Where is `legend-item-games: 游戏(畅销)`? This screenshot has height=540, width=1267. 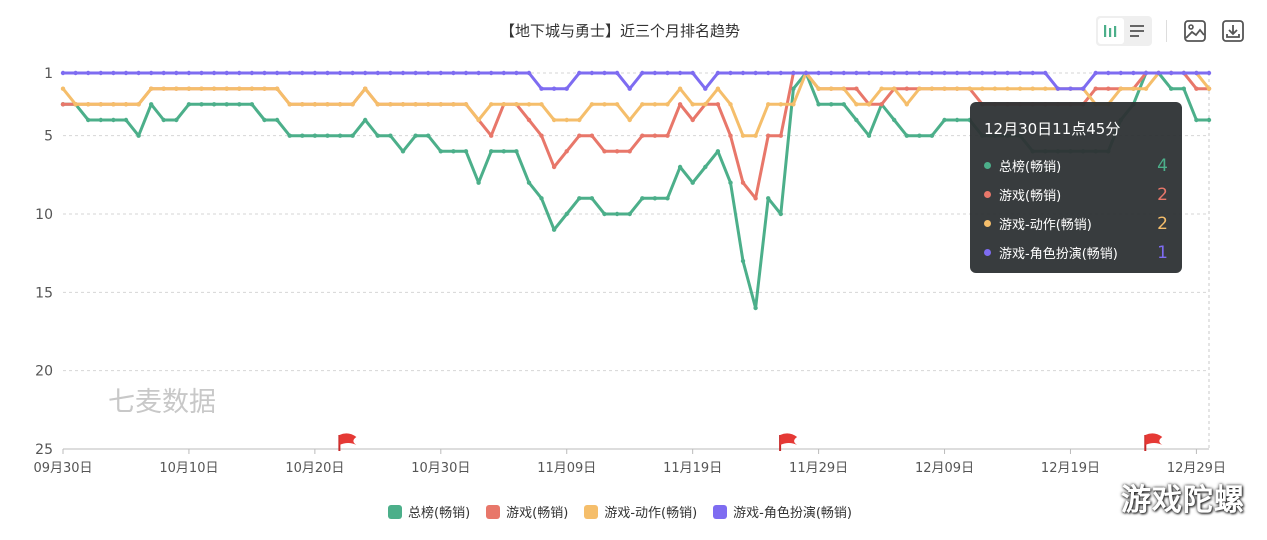 legend-item-games: 游戏(畅销) is located at coordinates (527, 511).